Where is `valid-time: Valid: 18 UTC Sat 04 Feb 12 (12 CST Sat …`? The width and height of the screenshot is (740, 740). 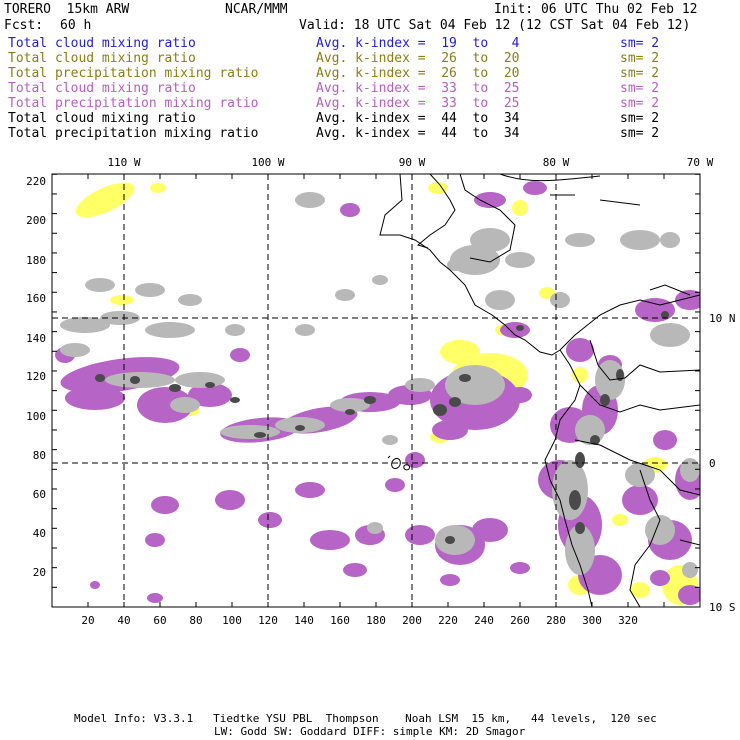
valid-time: Valid: 18 UTC Sat 04 Feb 12 (12 CST Sat … is located at coordinates (495, 25).